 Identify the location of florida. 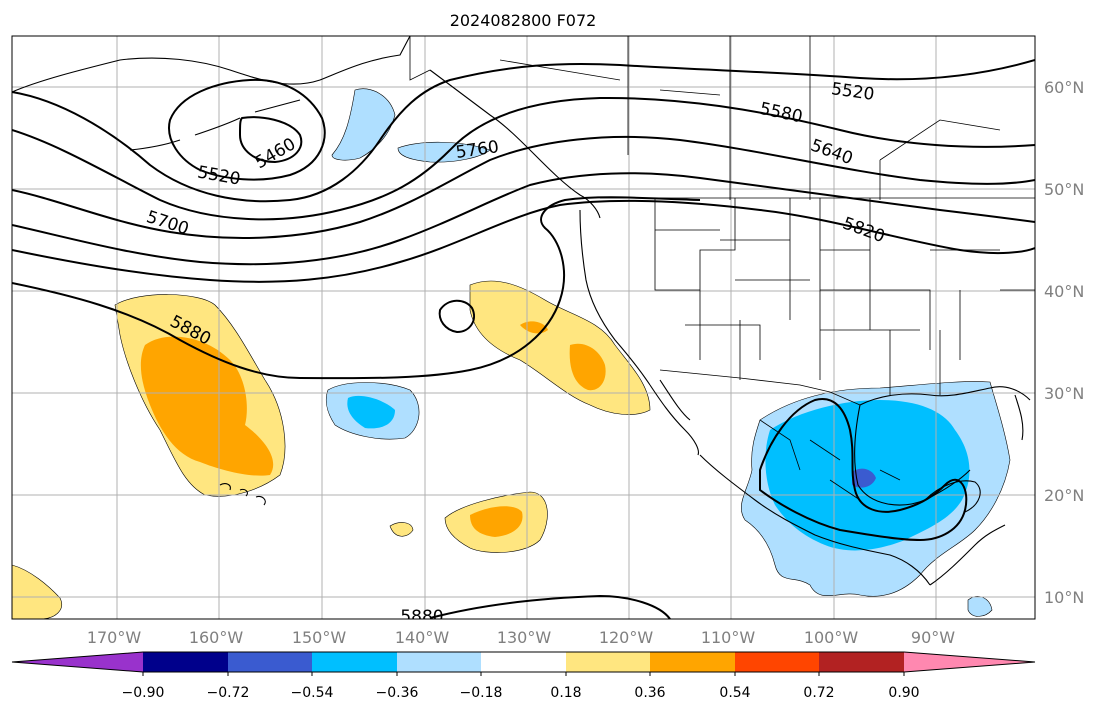
(1019, 417).